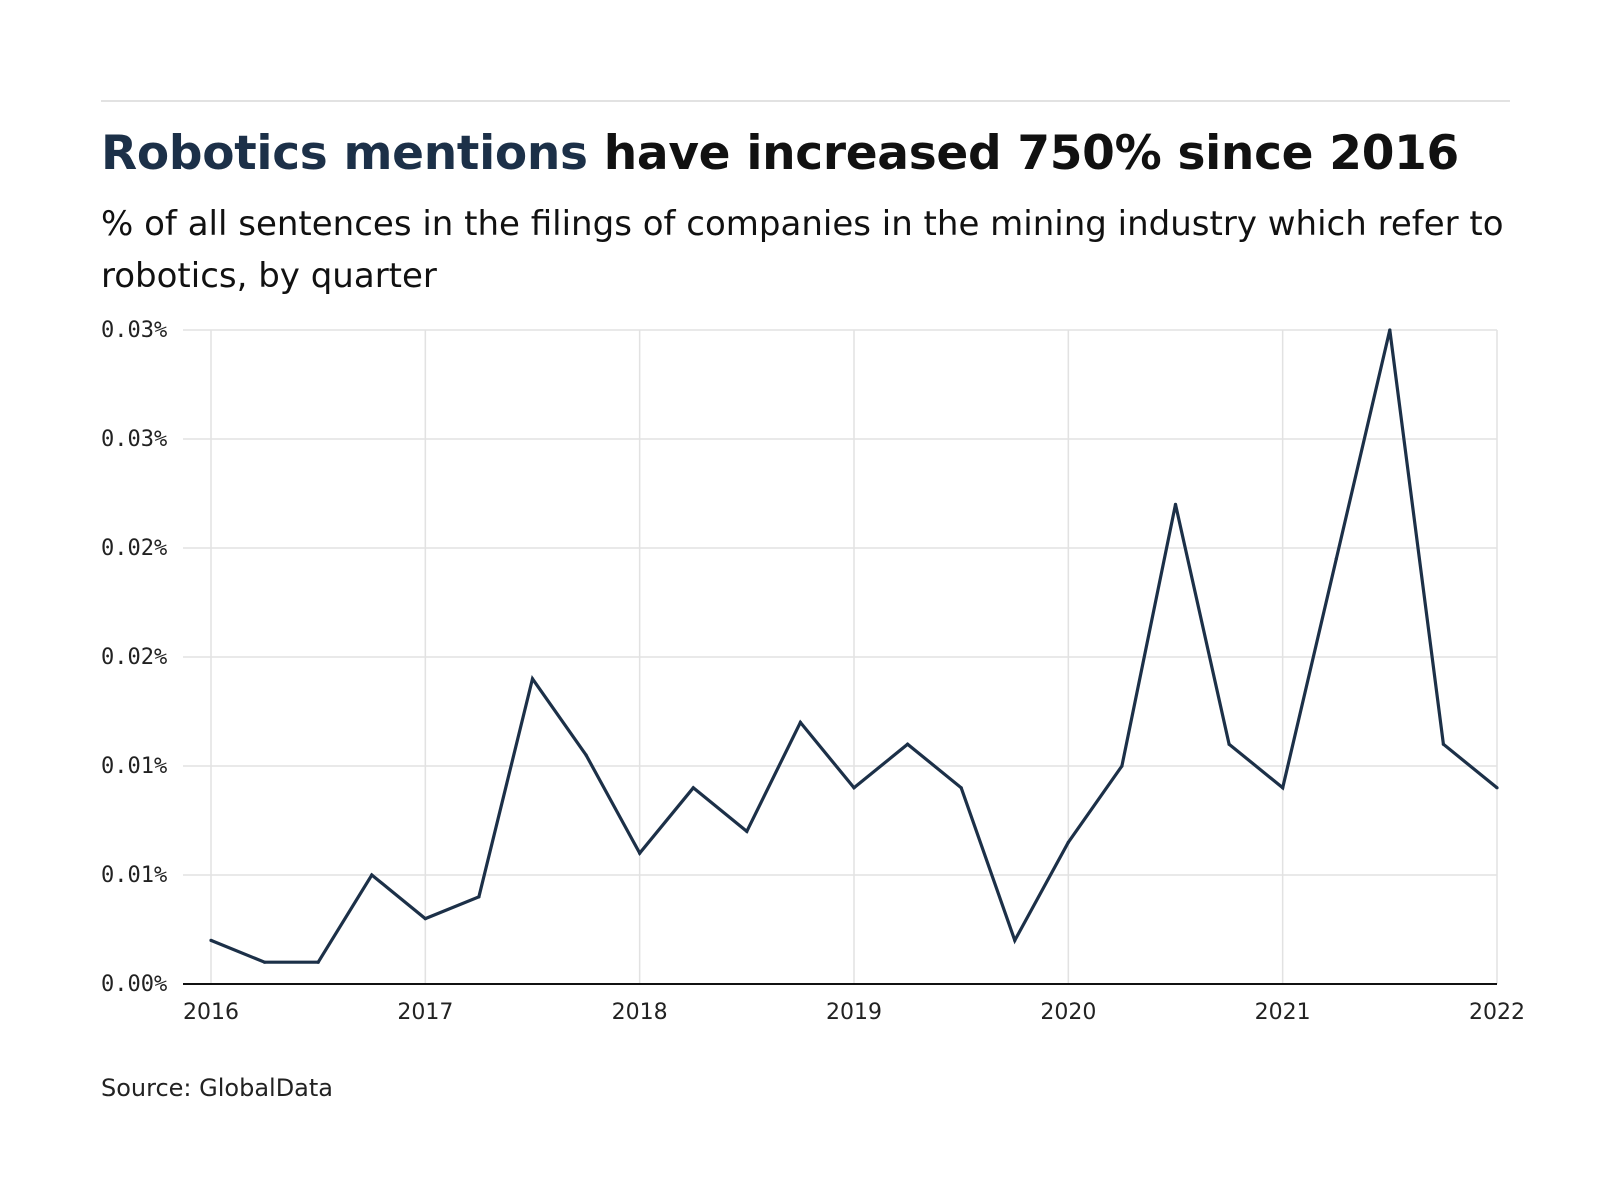 Image resolution: width=1600 pixels, height=1200 pixels. What do you see at coordinates (1068, 1012) in the screenshot?
I see `x-tick-label: 2020` at bounding box center [1068, 1012].